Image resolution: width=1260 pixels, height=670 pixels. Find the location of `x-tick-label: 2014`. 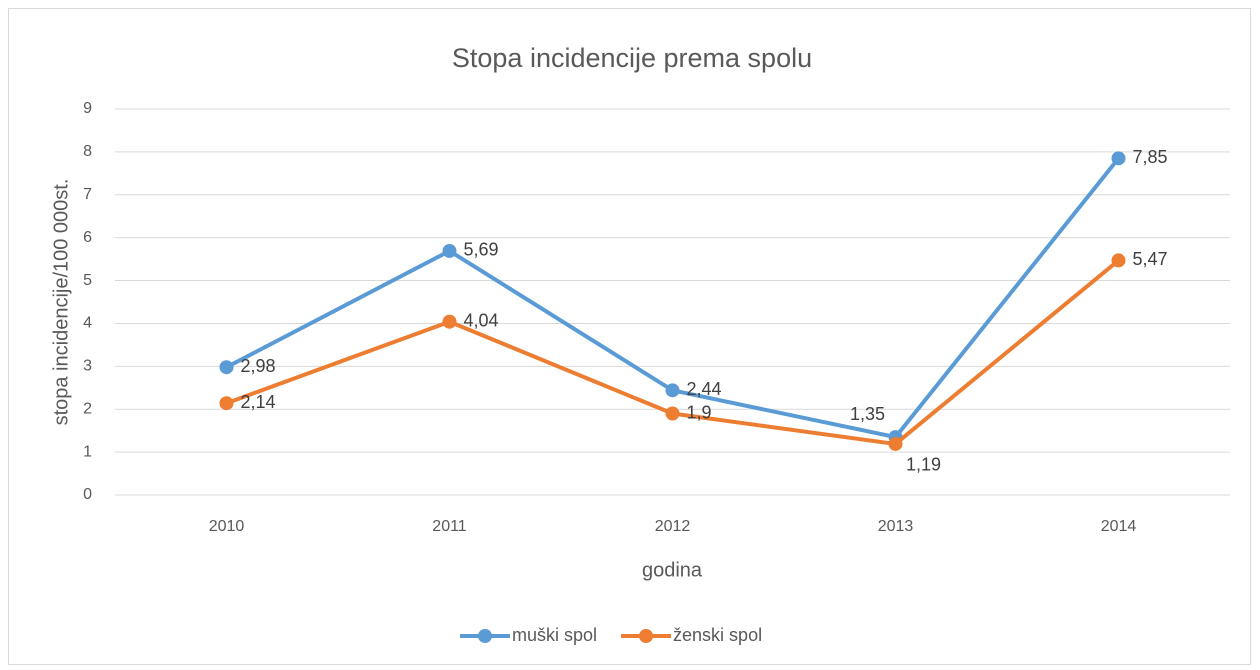

x-tick-label: 2014 is located at coordinates (1119, 526).